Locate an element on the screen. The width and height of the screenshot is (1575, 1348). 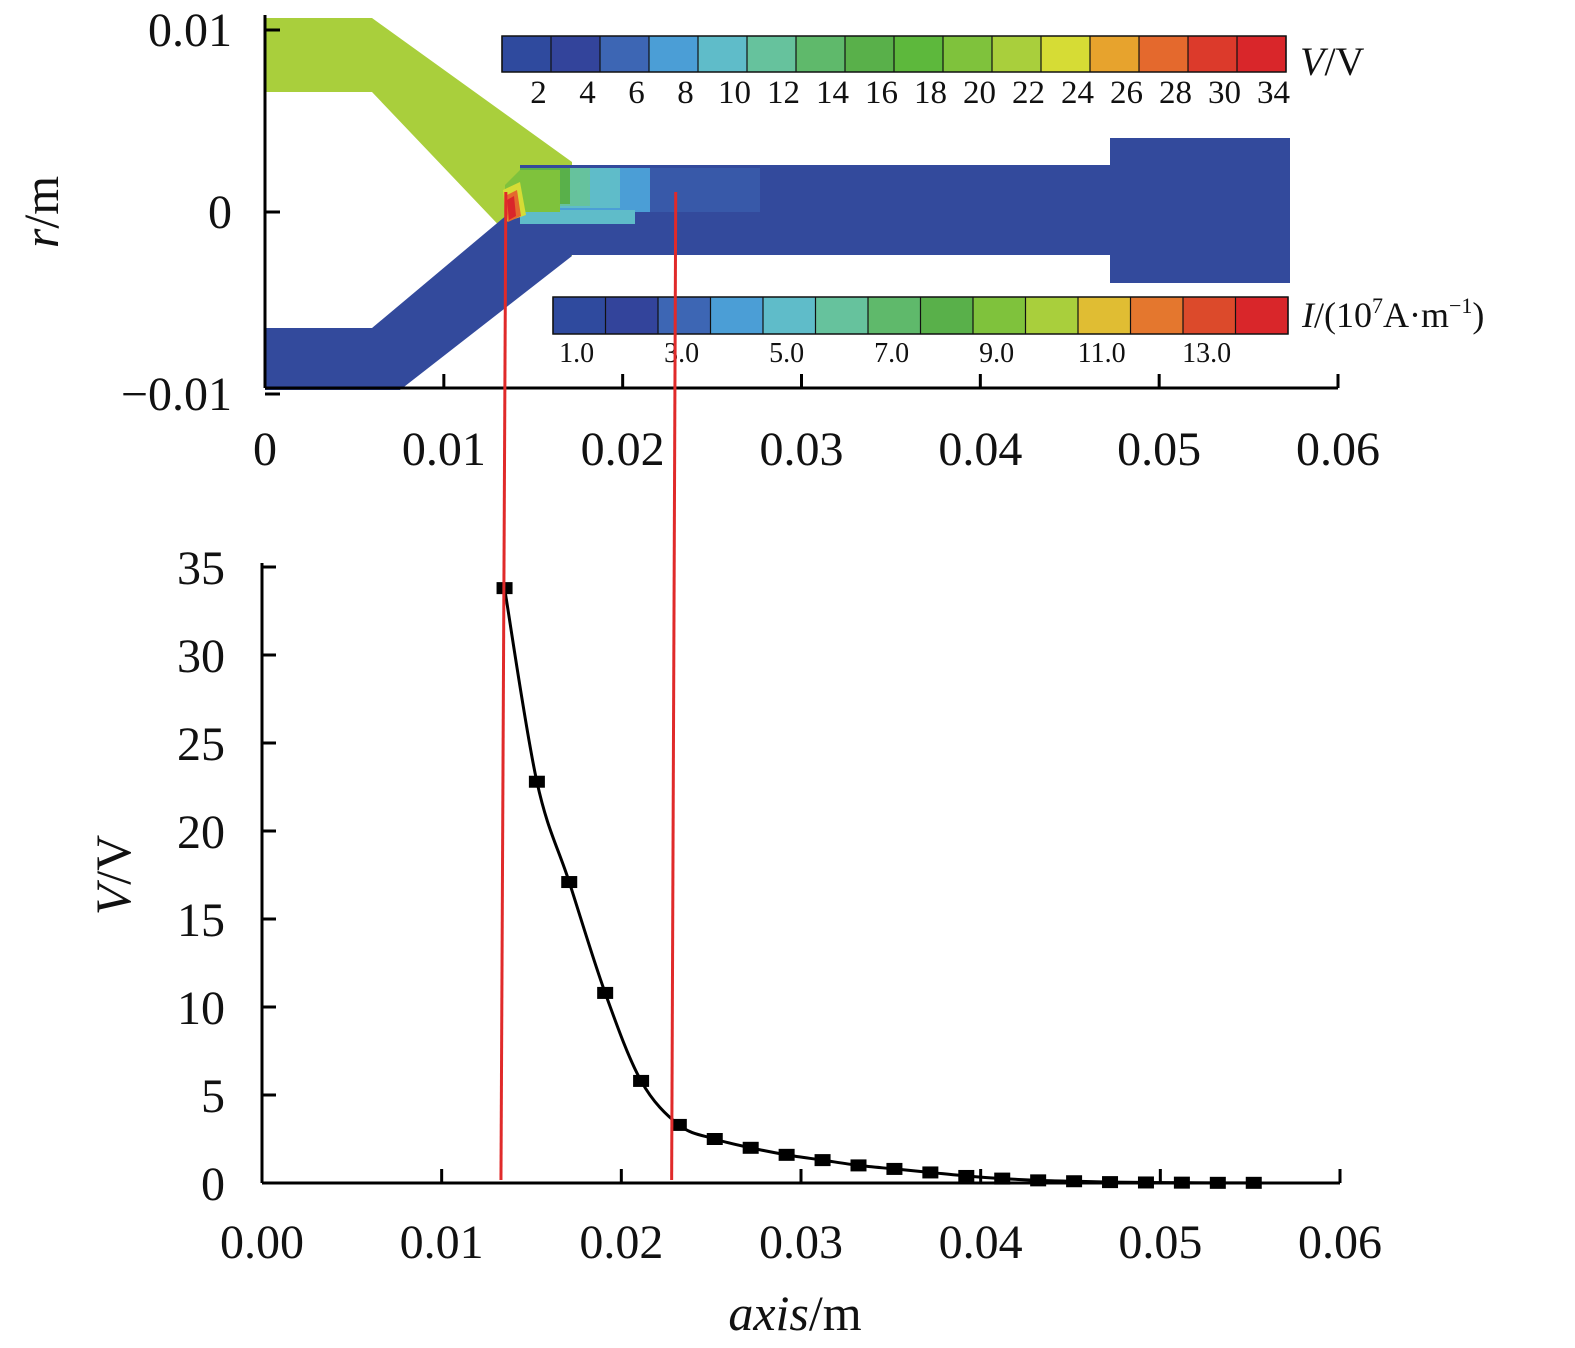
upper-channel is located at coordinates (418, 137).